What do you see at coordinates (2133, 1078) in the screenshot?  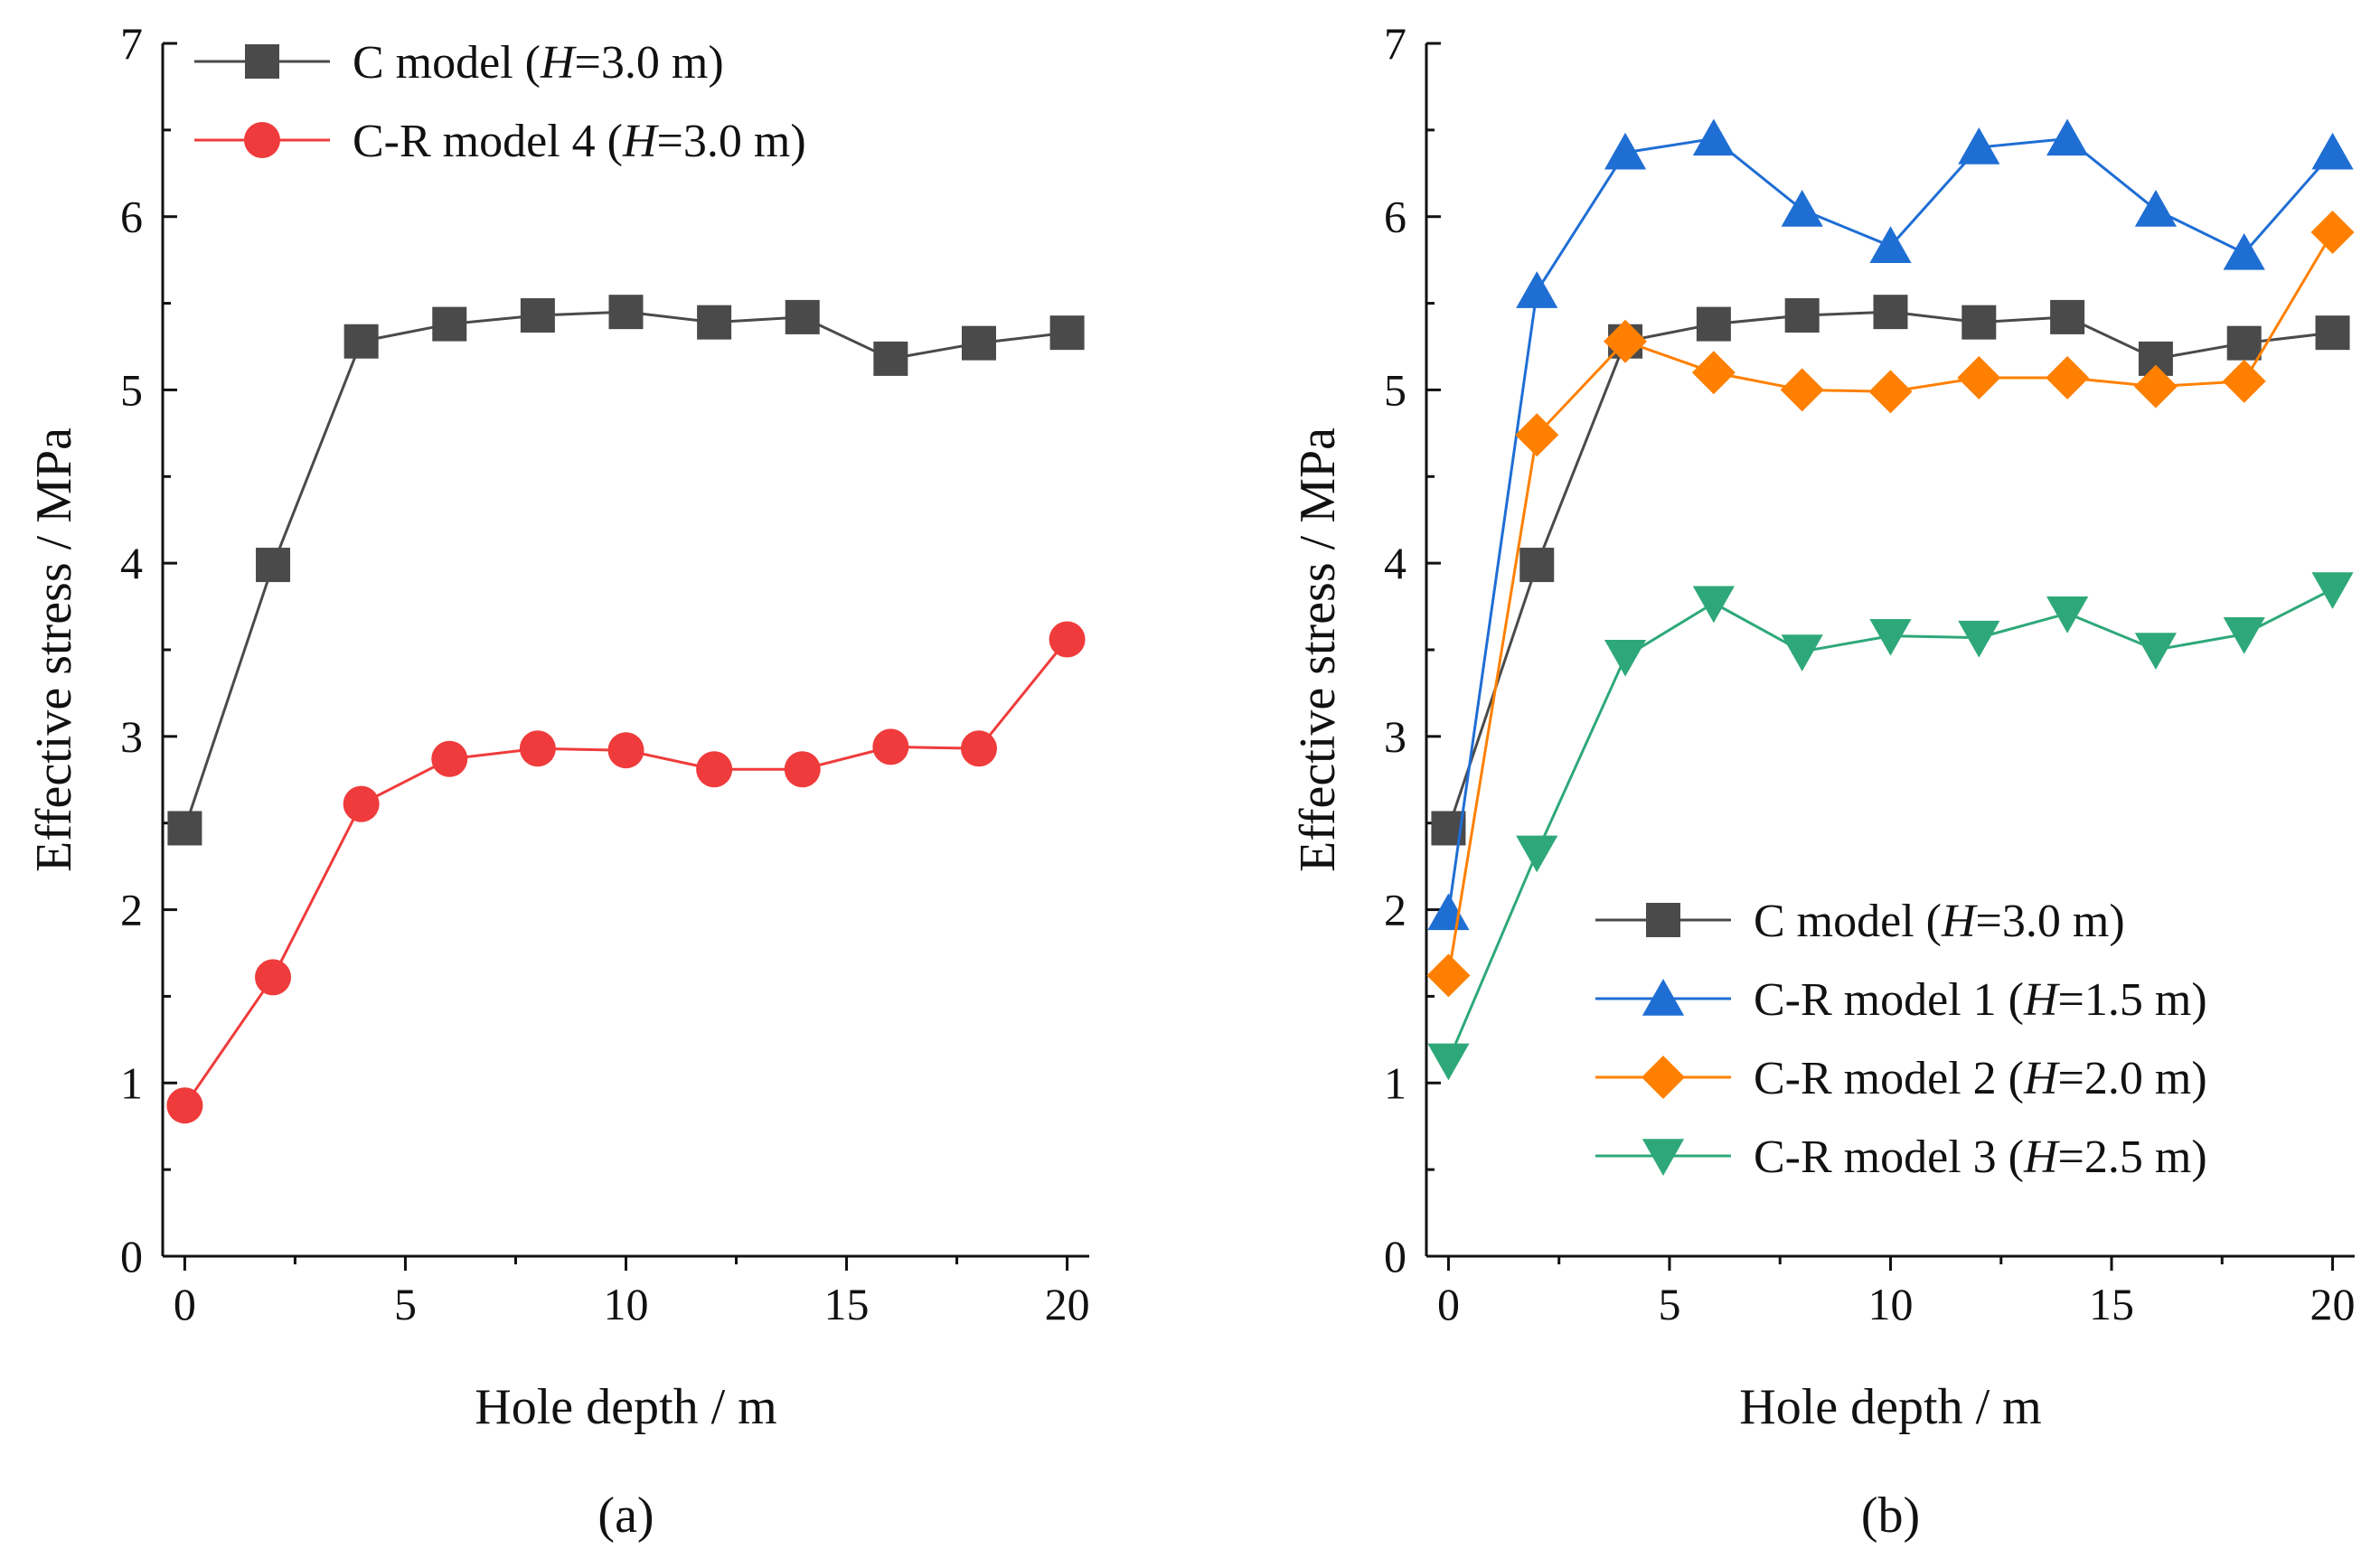 I see `legend-label-suffix: =2.0 m)` at bounding box center [2133, 1078].